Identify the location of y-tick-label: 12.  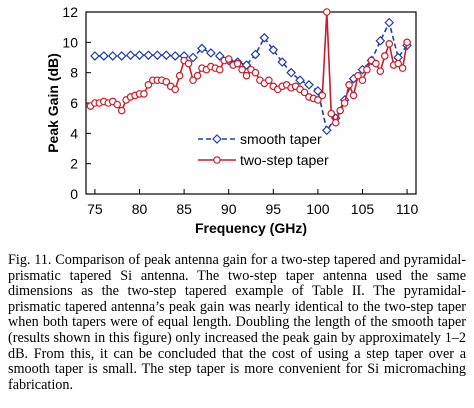
(70, 12).